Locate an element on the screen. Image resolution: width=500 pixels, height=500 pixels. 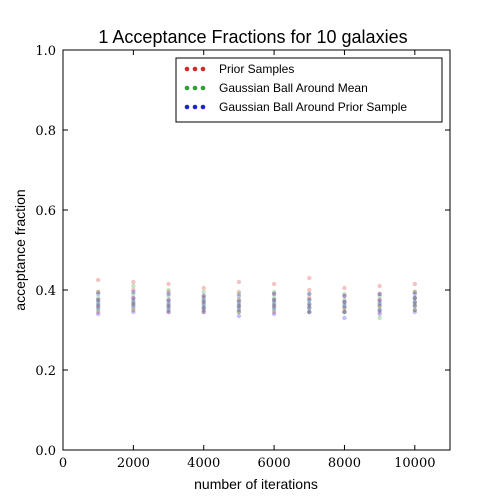
x-tick-label: 0 is located at coordinates (63, 463).